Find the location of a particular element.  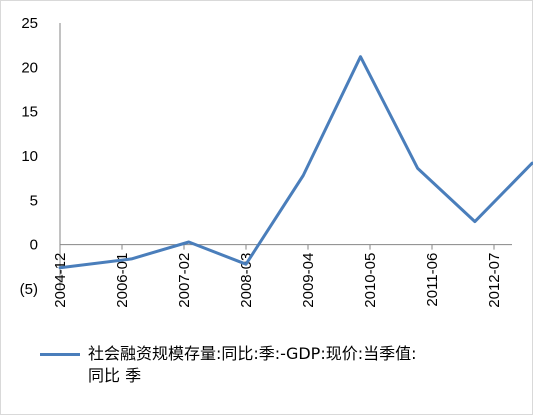

legend: 社会融资规模存量:同比:季:-GDP:现价:当季值: 同比 季 is located at coordinates (275, 365).